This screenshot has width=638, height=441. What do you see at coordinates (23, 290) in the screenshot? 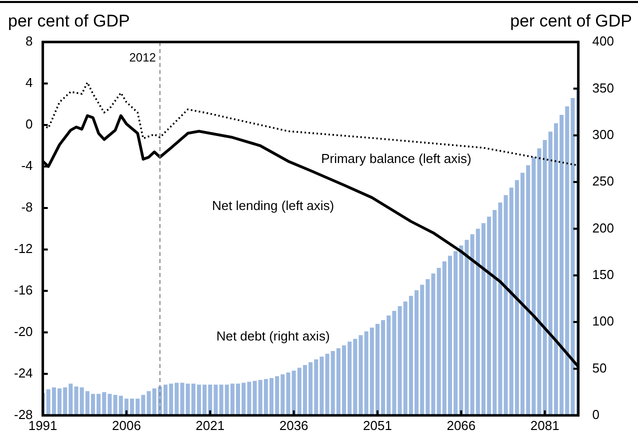
I see `y-tick-label: -16` at bounding box center [23, 290].